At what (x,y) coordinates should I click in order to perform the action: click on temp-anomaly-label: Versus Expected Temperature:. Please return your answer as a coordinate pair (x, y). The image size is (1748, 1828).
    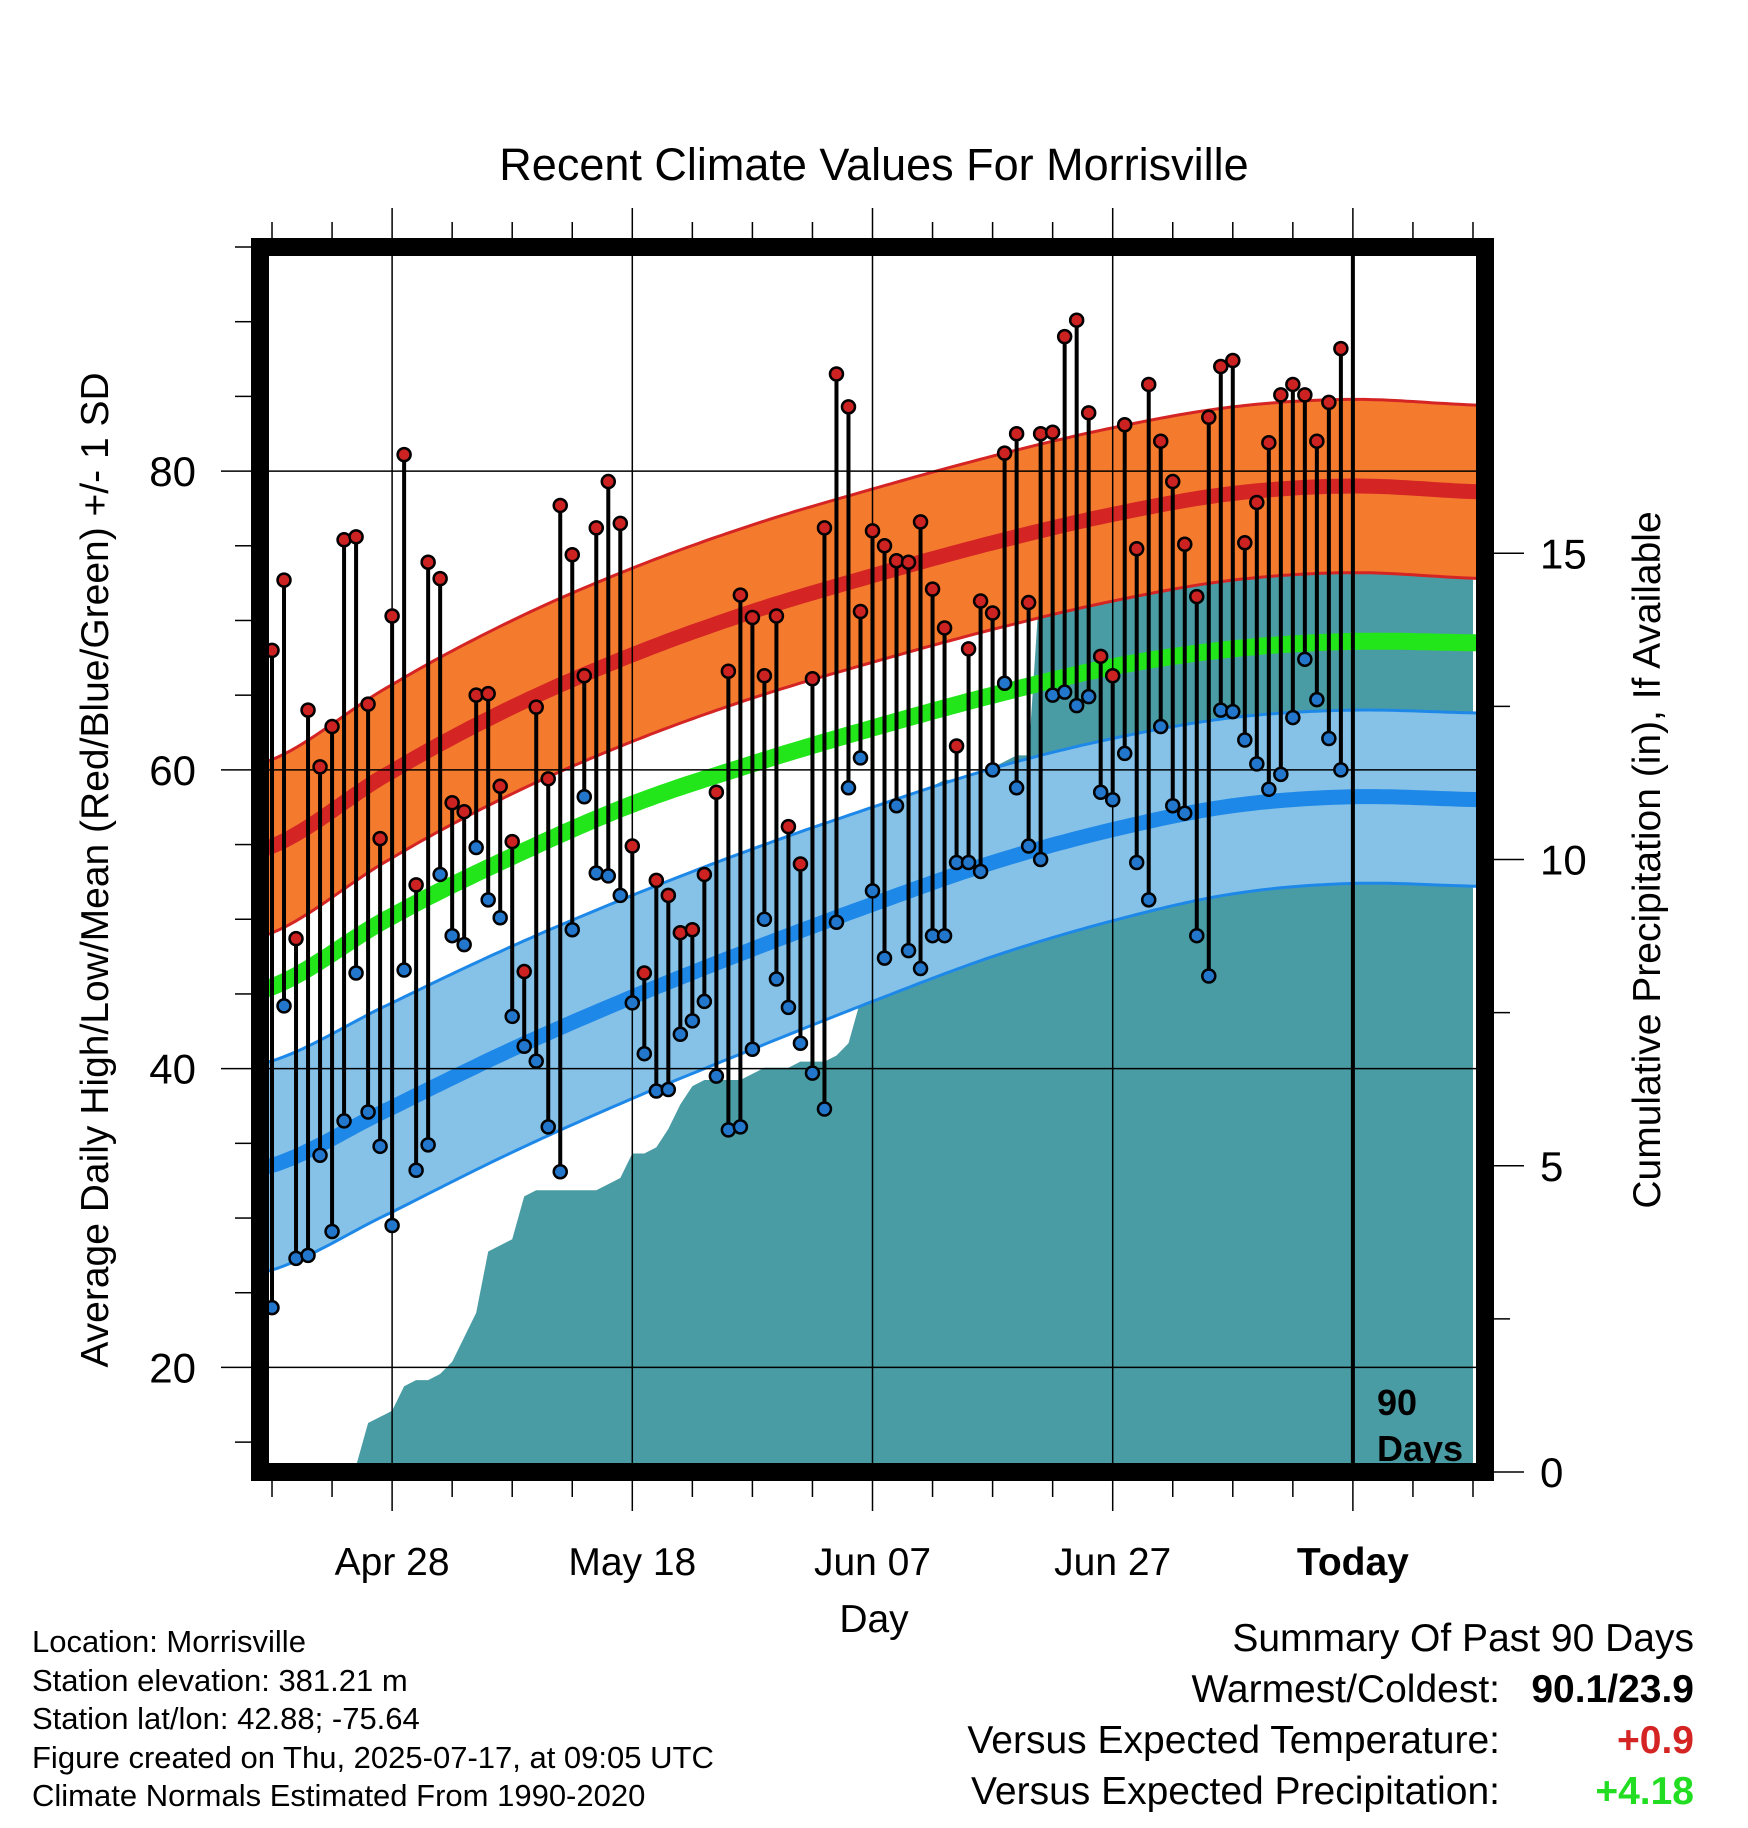
    Looking at the image, I should click on (1233, 1740).